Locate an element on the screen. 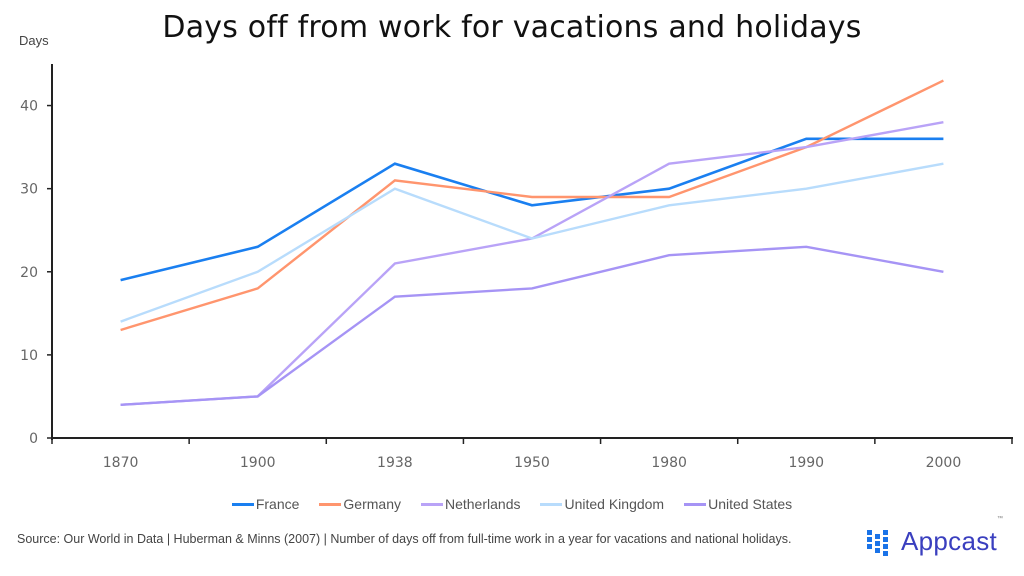 The image size is (1024, 576). y-tick-label: 20 is located at coordinates (29, 273).